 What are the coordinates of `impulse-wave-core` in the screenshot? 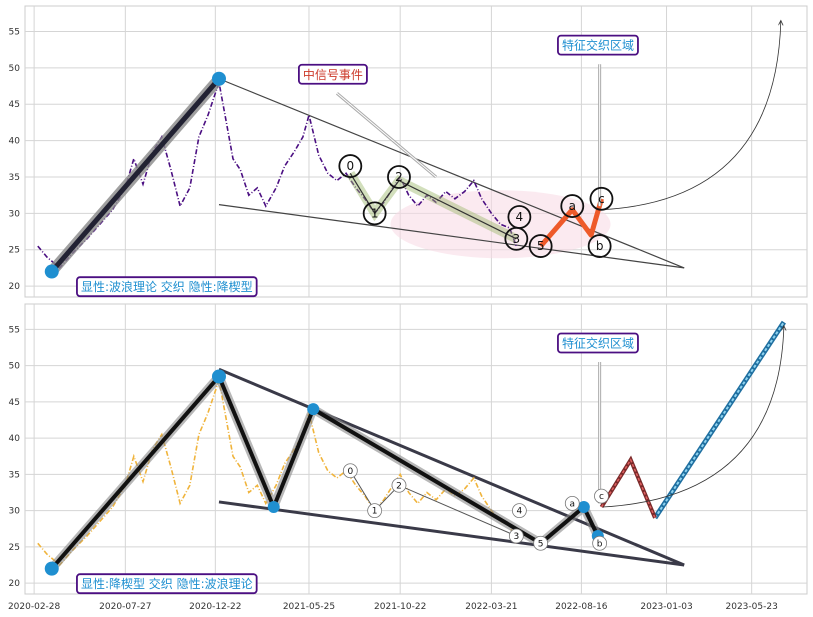 It's located at (135, 175).